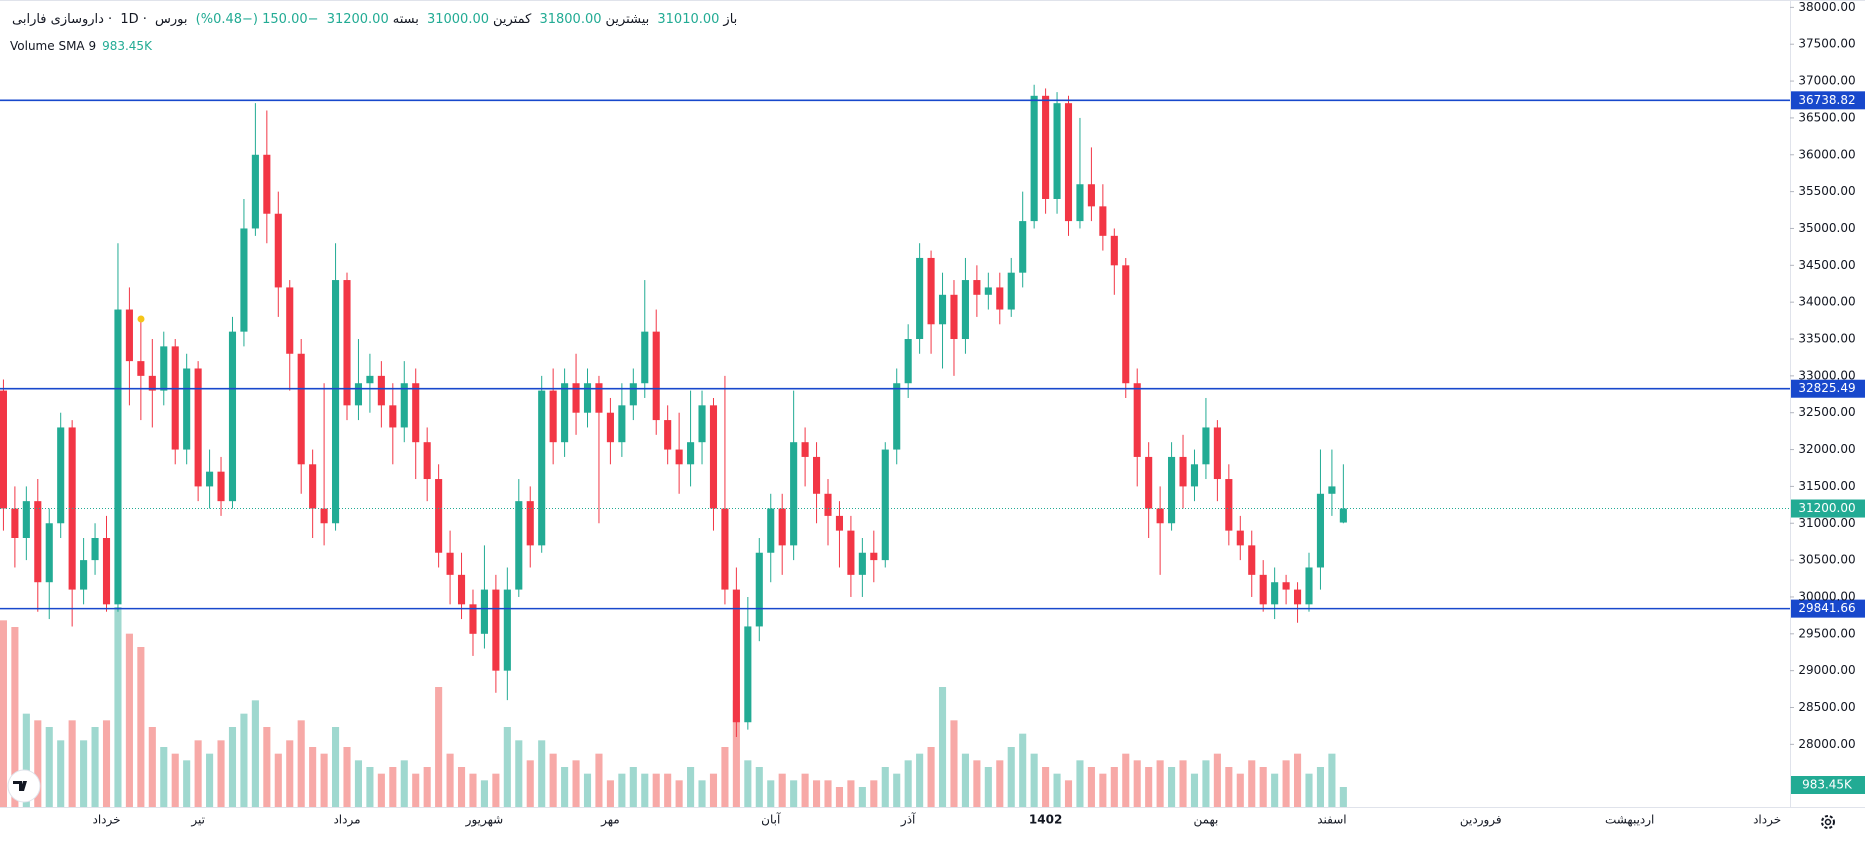 The width and height of the screenshot is (1865, 843). I want to click on y-tick-label: 31500.00, so click(1826, 486).